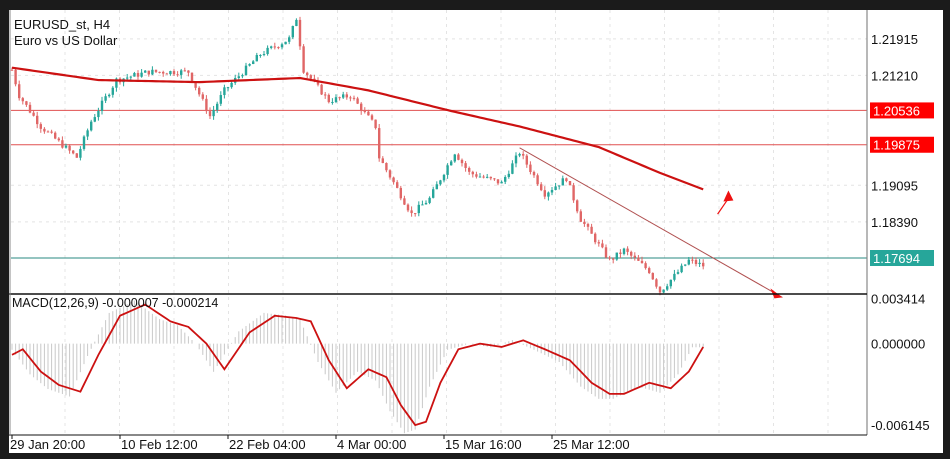 This screenshot has width=950, height=459. Describe the element at coordinates (898, 299) in the screenshot. I see `macd-tick-label: 0.003414` at that location.